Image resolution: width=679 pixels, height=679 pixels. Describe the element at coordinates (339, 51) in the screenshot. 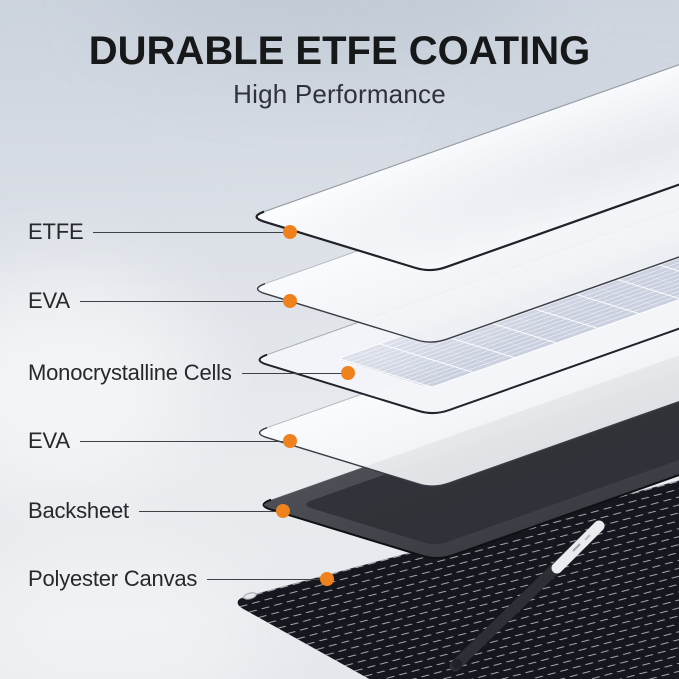

I see `page-title: DURABLE ETFE COATING` at that location.